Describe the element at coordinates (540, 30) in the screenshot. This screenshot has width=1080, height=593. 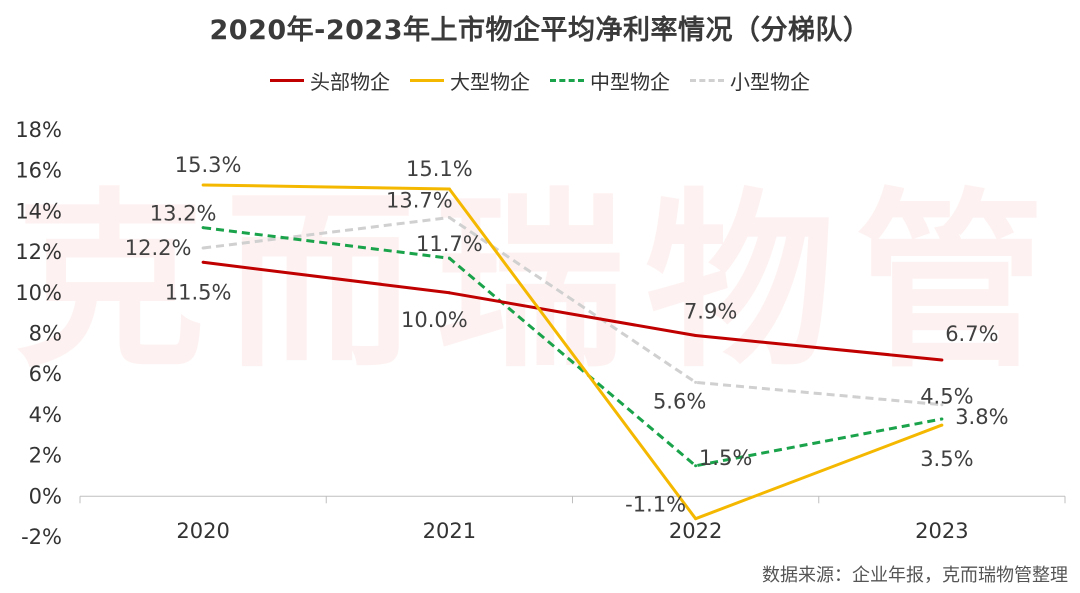
I see `chart-title: 2020年-2023年上市物企平均净利率情况（分梯队）` at that location.